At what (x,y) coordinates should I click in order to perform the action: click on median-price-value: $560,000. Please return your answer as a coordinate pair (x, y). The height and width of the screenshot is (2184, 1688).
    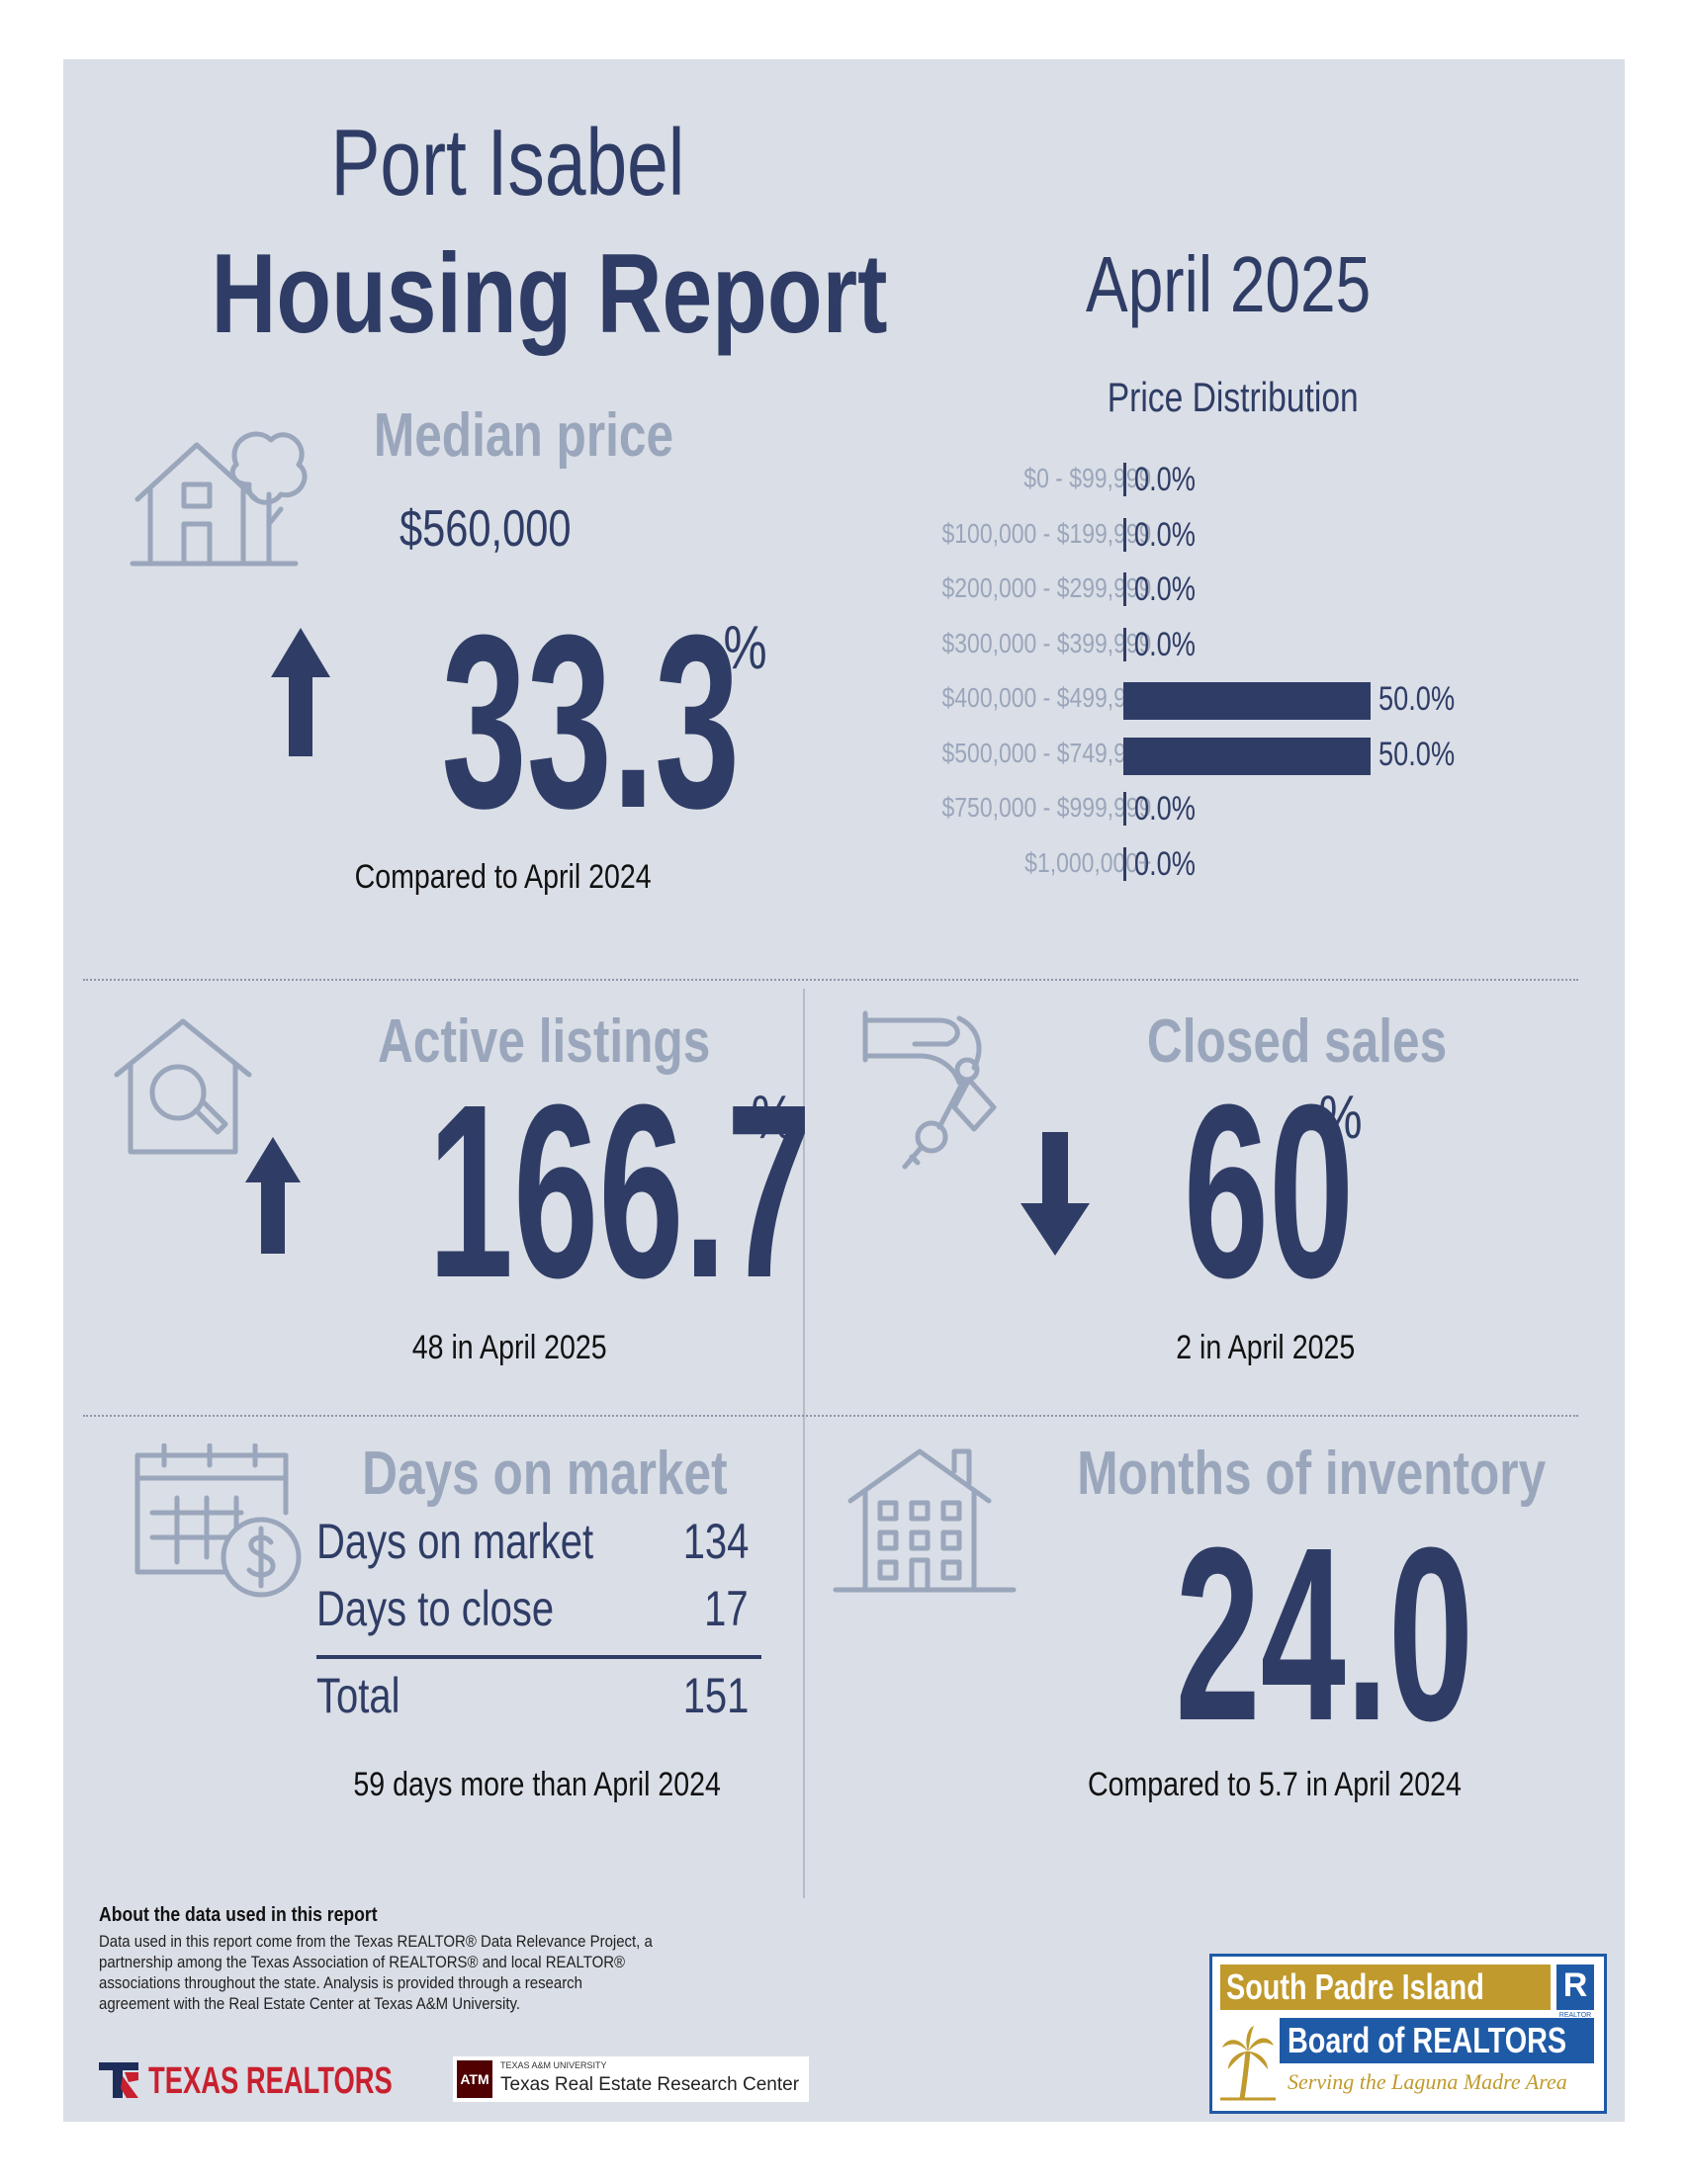
    Looking at the image, I should click on (486, 529).